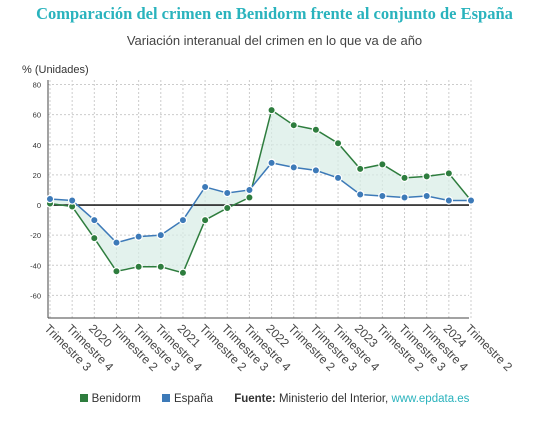  Describe the element at coordinates (489, 347) in the screenshot. I see `x-tick-label: Trimestre 2` at that location.